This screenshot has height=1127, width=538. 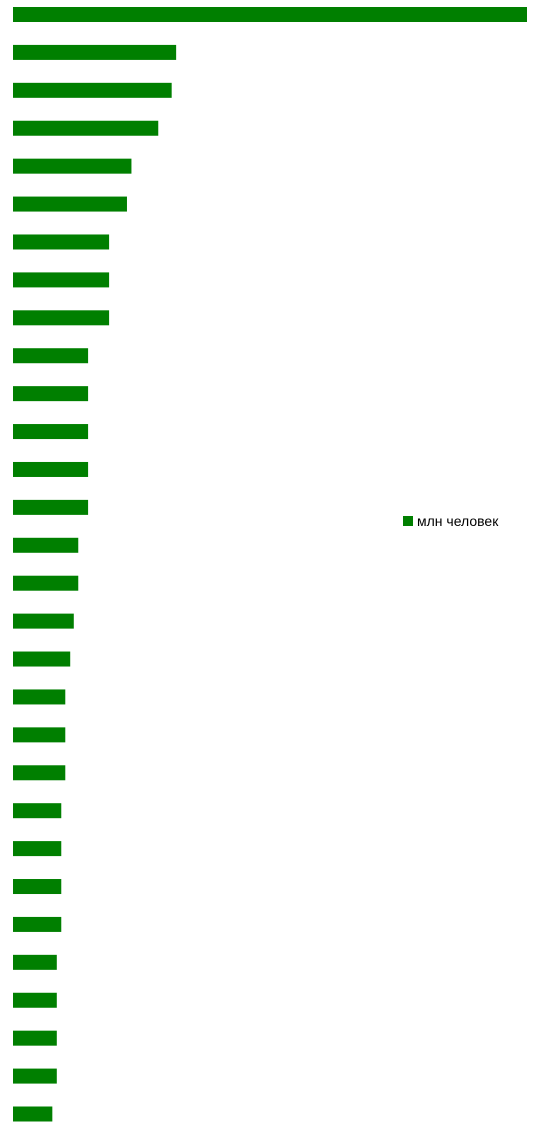 I want to click on legend: млн человек, so click(x=450, y=521).